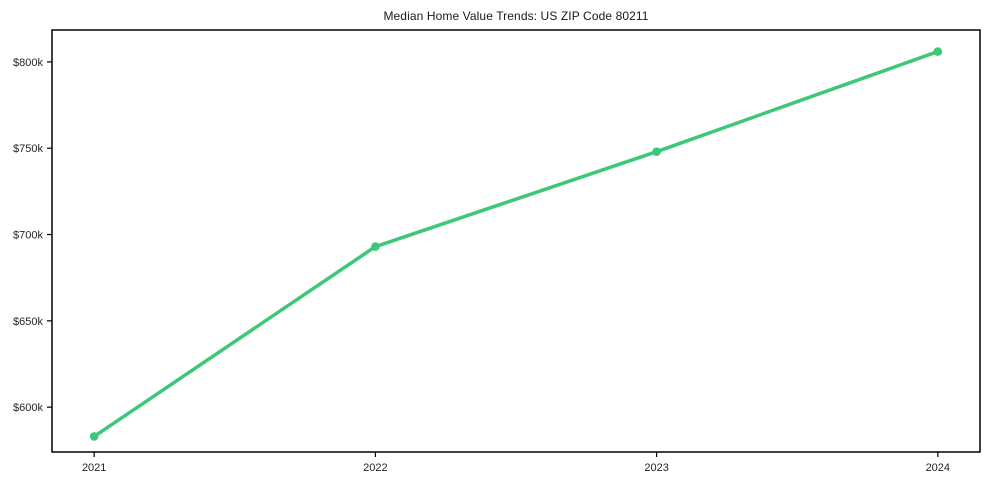 This screenshot has width=990, height=490. Describe the element at coordinates (938, 468) in the screenshot. I see `x-axis-tick-label: 2024` at that location.